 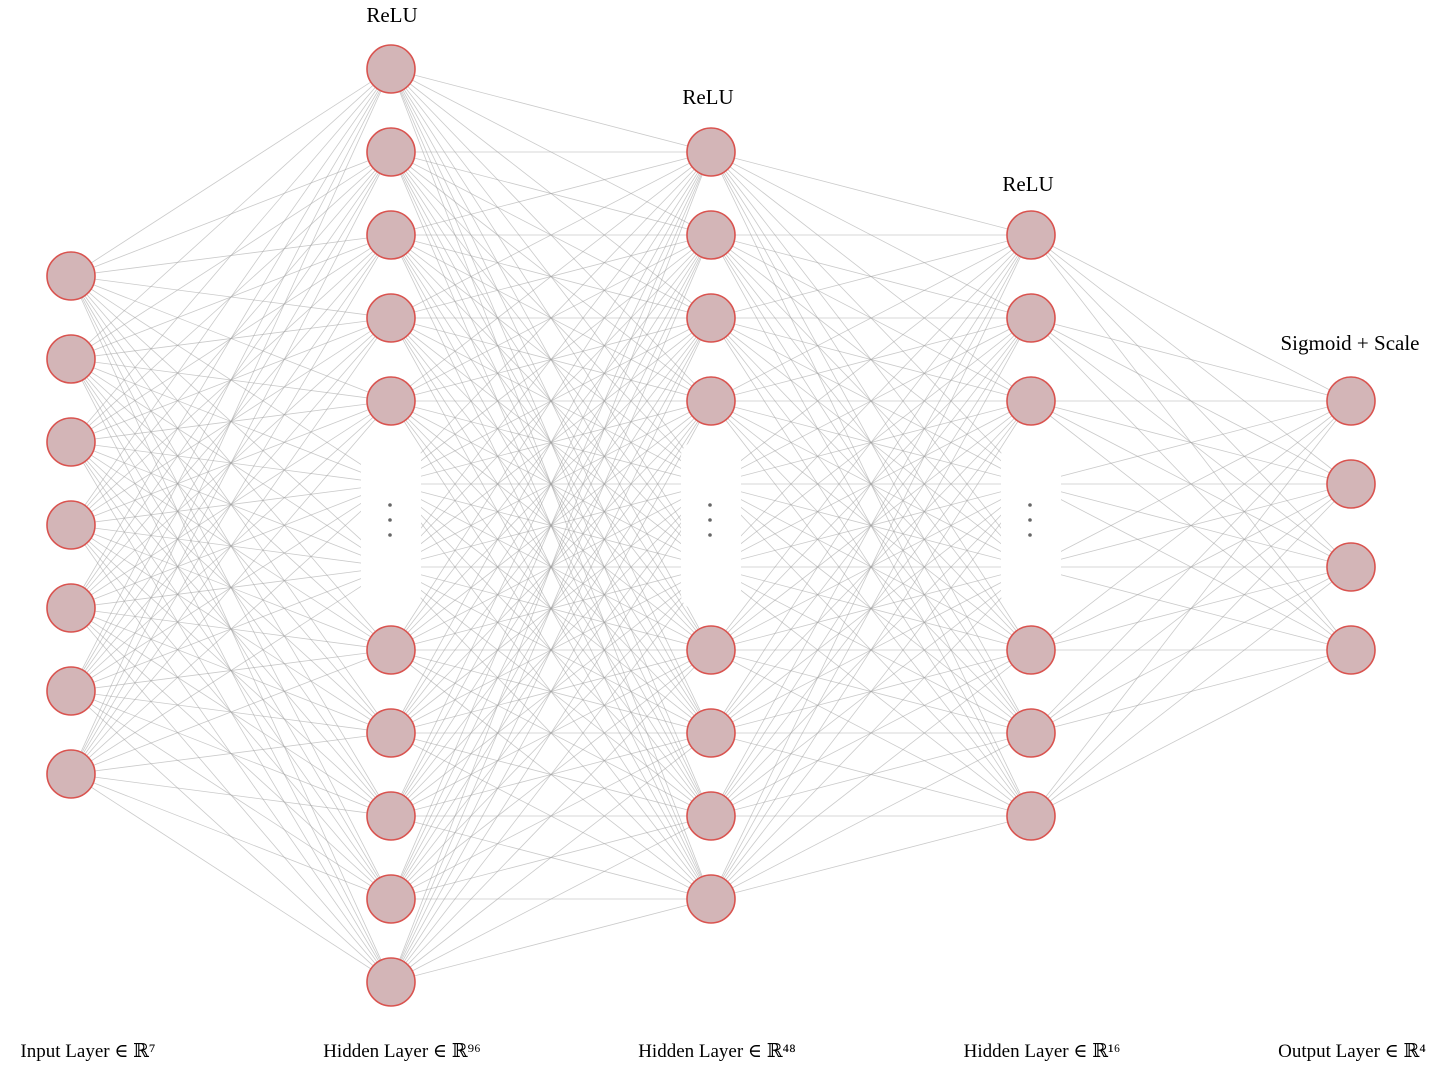 I want to click on layer-label-input: Input Layer ∈ ℝ⁷, so click(x=87, y=1051).